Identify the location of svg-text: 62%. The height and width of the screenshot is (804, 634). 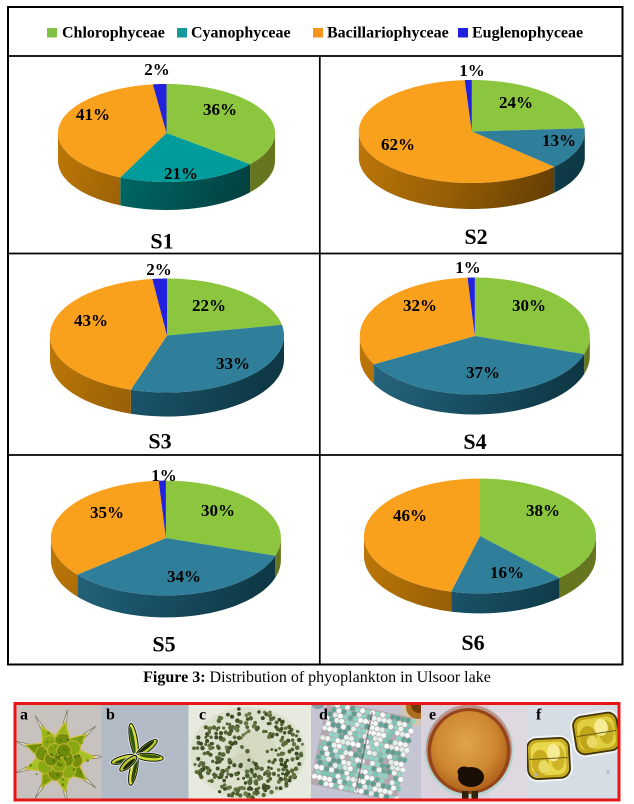
(398, 144).